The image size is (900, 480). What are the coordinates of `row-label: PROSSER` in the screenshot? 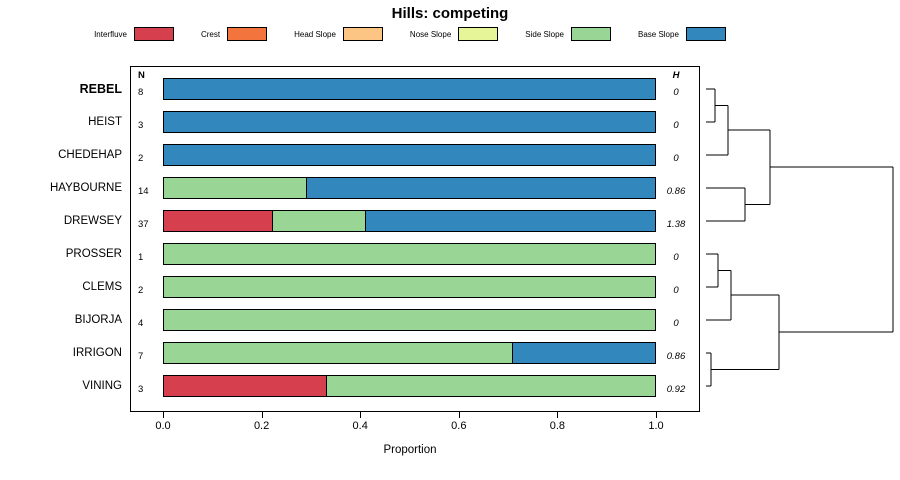 It's located at (93, 254).